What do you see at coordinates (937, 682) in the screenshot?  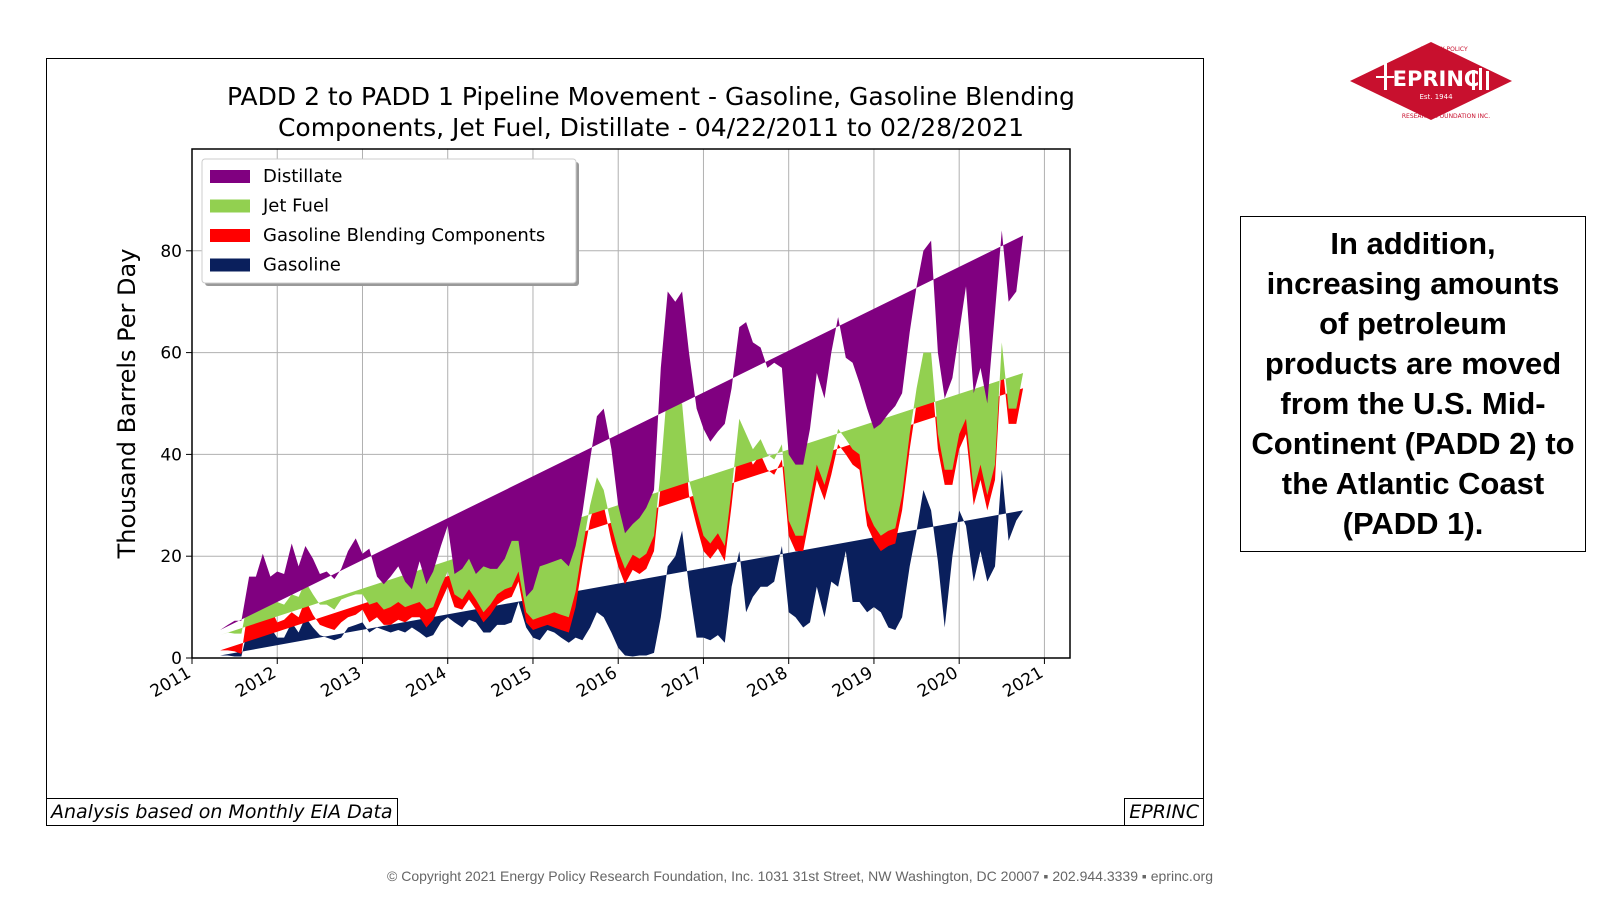 I see `x-tick-label: 2020` at bounding box center [937, 682].